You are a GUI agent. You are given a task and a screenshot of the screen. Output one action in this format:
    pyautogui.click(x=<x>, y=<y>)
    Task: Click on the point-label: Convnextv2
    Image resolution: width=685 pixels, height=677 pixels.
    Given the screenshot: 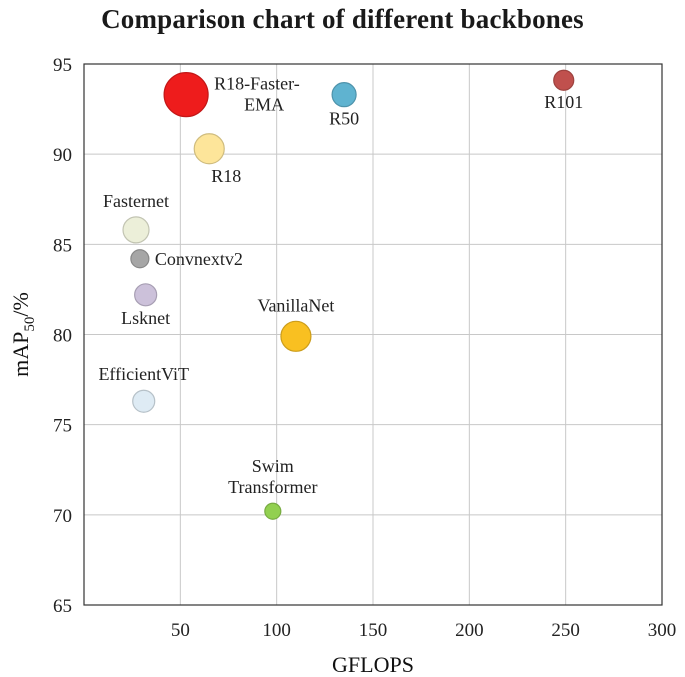 What is the action you would take?
    pyautogui.click(x=199, y=259)
    